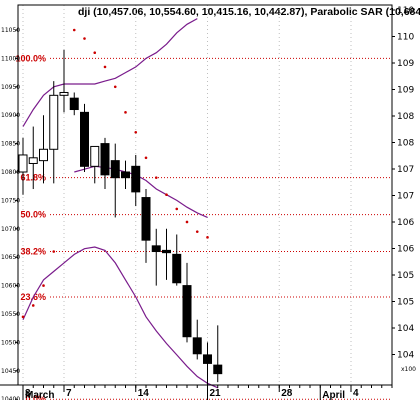 The width and height of the screenshot is (420, 400). What do you see at coordinates (144, 393) in the screenshot?
I see `x-tick-label-2: 14` at bounding box center [144, 393].